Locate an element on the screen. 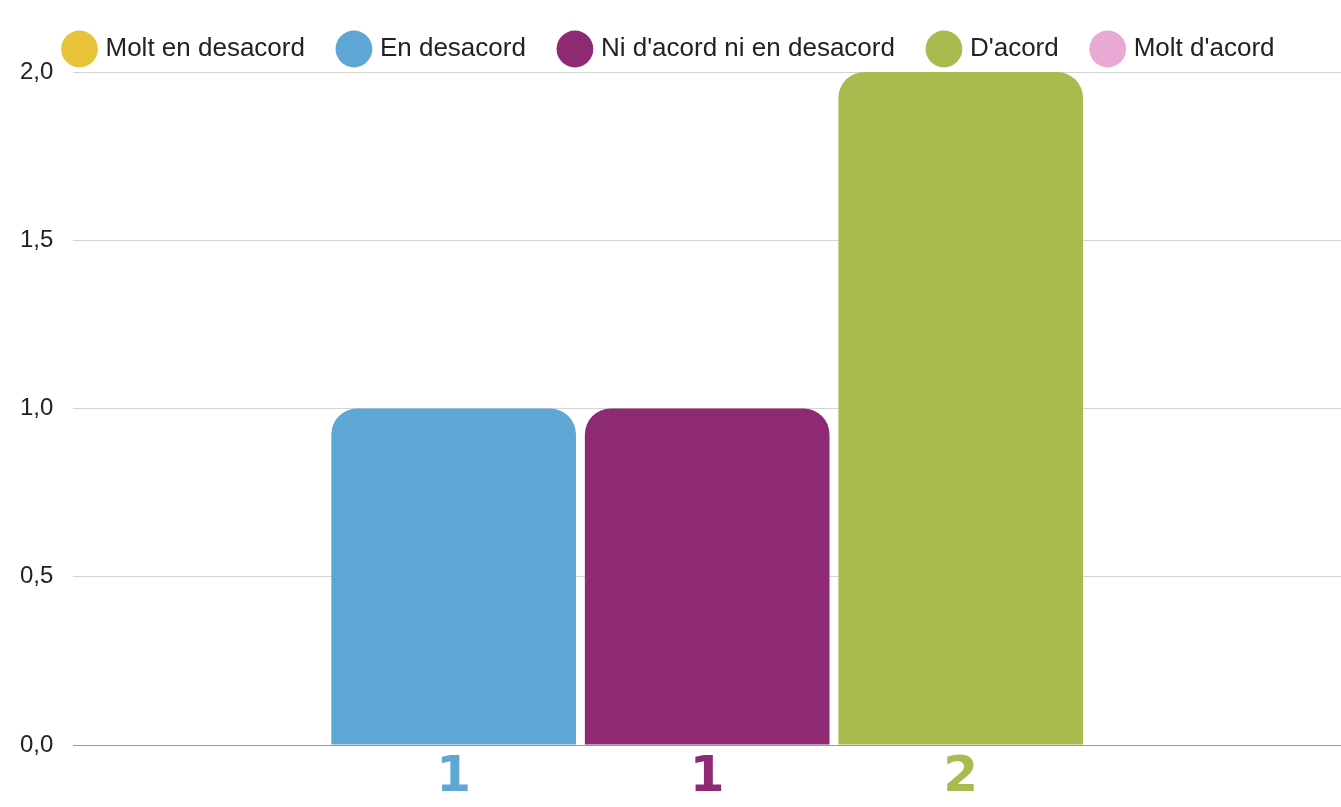 The height and width of the screenshot is (807, 1341). y-tick-label: 1,5 is located at coordinates (36, 238).